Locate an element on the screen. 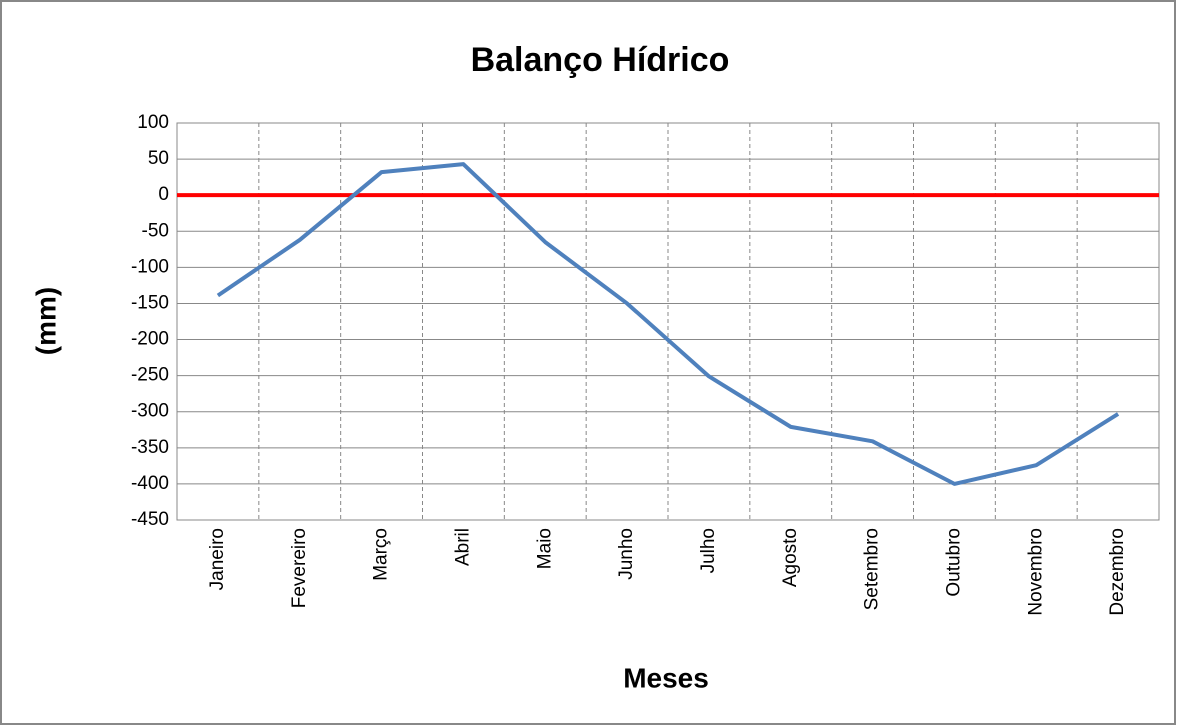 This screenshot has width=1178, height=727. x-tick-label: Maio is located at coordinates (544, 548).